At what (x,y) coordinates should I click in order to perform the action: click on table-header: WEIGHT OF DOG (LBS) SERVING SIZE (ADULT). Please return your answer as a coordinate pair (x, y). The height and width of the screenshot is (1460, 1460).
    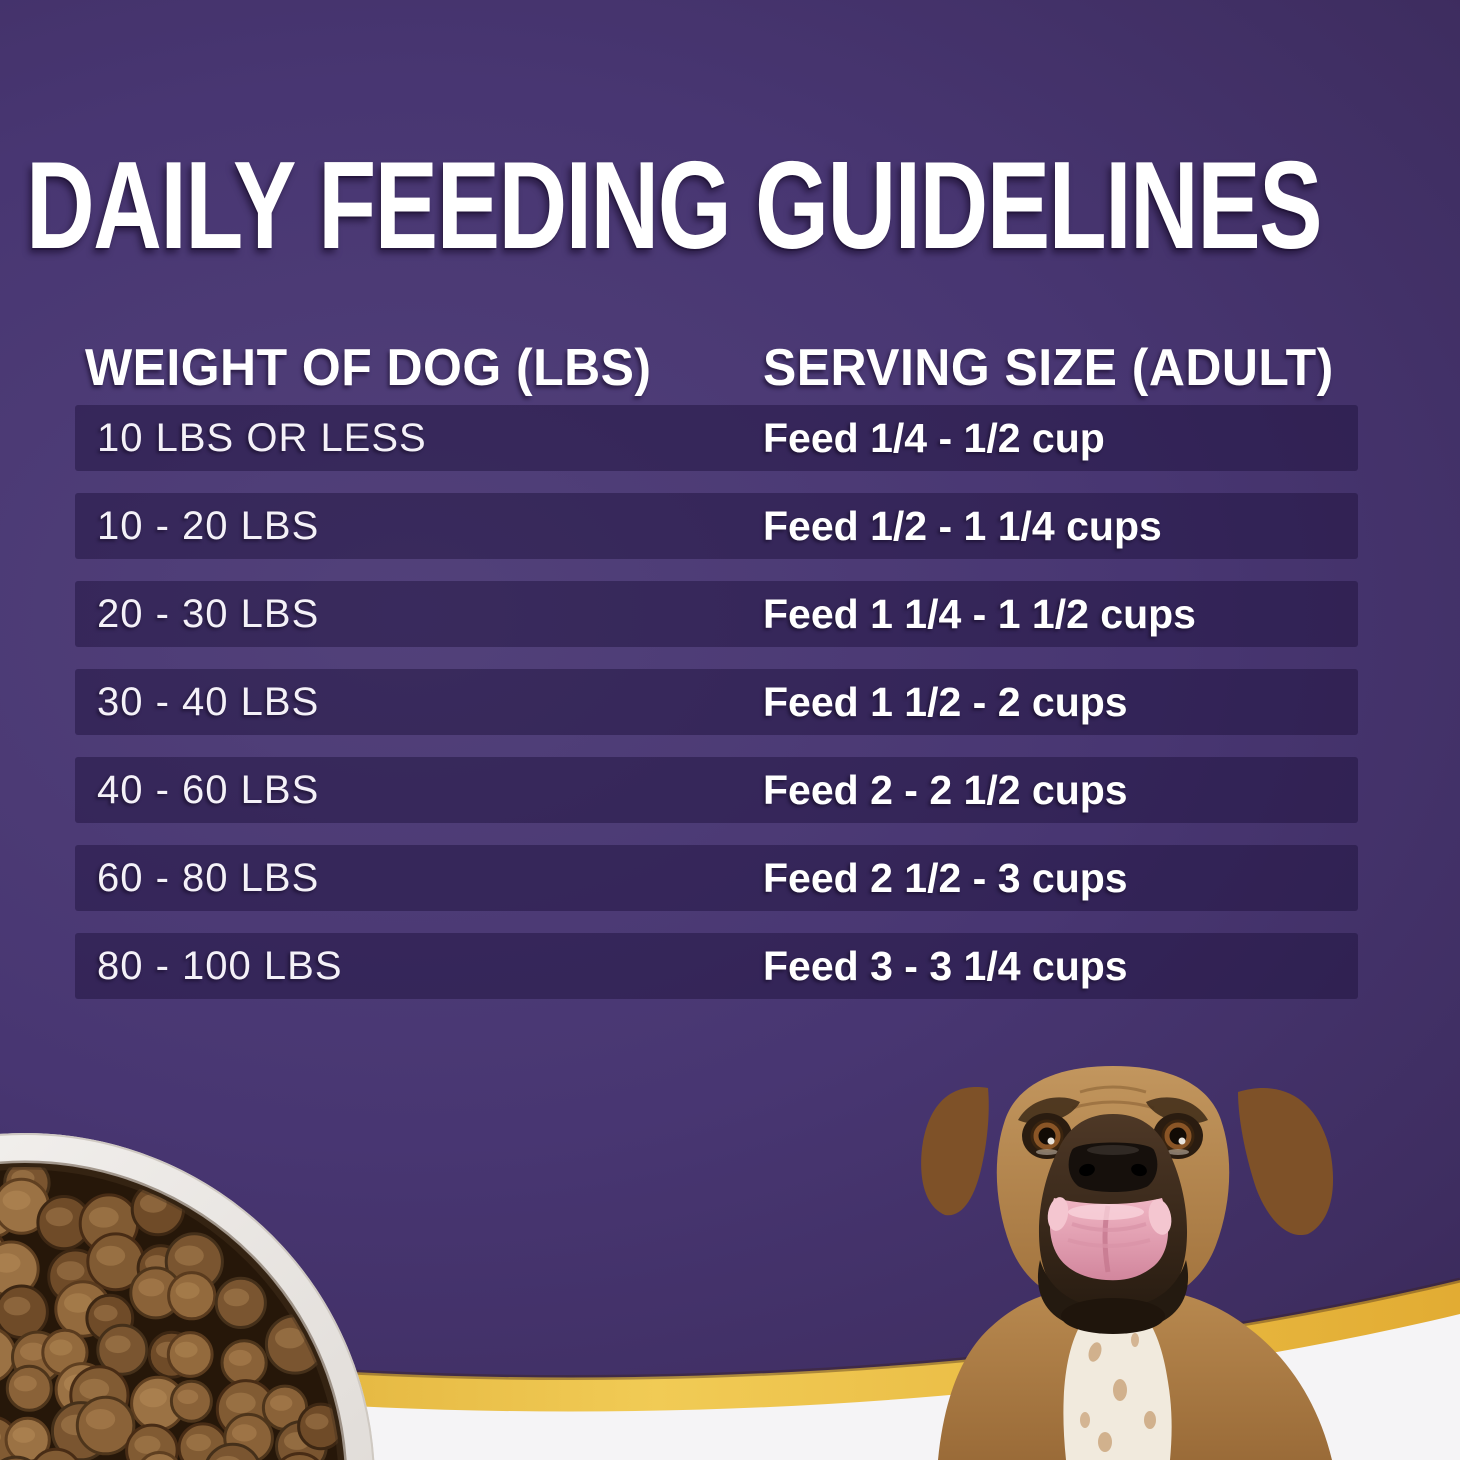
    Looking at the image, I should click on (730, 368).